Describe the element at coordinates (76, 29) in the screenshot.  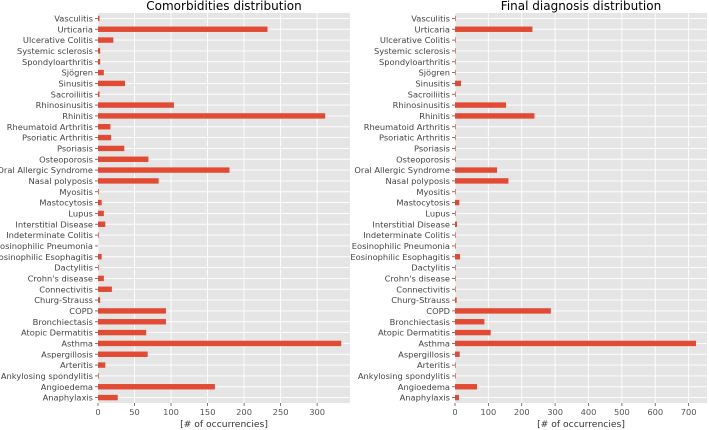
I see `comorbidities-category-label: Urticaria` at that location.